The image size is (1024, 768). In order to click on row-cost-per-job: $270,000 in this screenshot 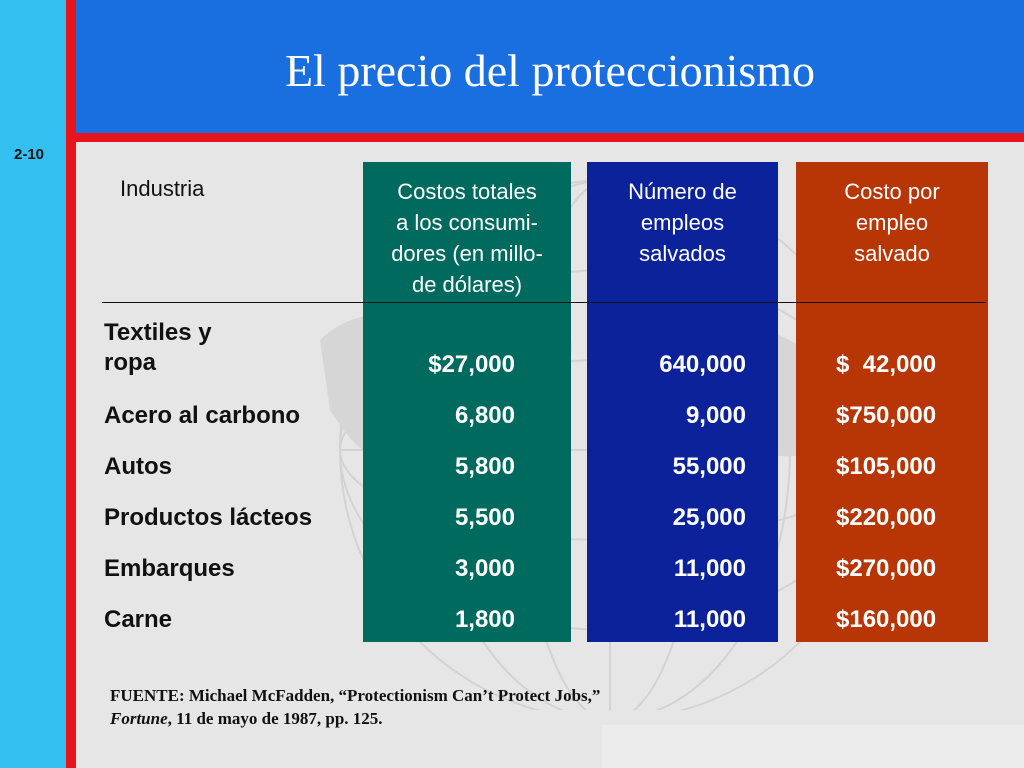, I will do `click(886, 568)`.